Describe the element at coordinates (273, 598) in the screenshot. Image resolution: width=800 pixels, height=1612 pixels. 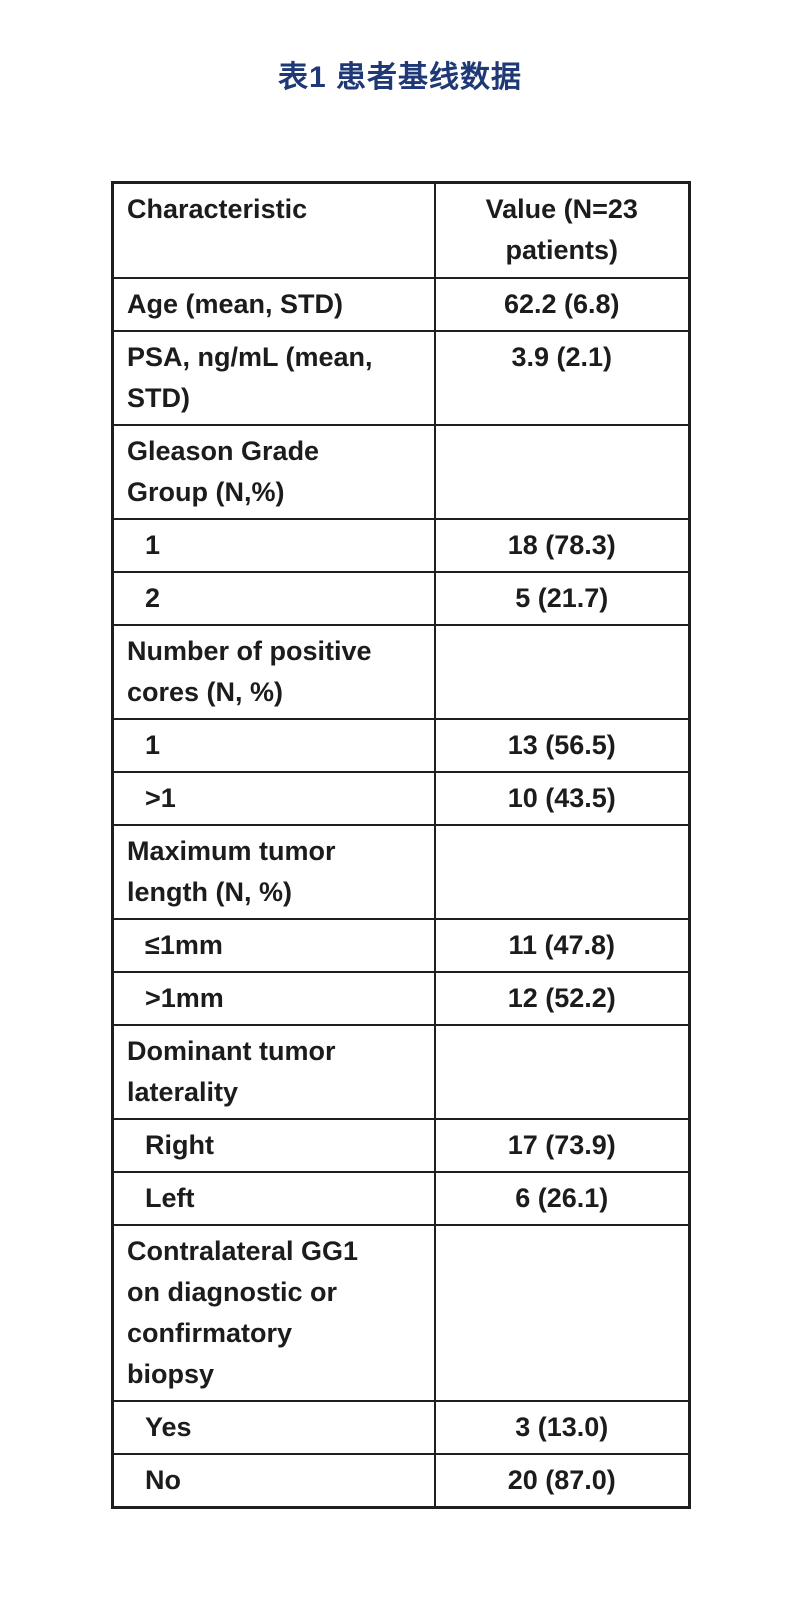
I see `characteristic-cell: 2` at that location.